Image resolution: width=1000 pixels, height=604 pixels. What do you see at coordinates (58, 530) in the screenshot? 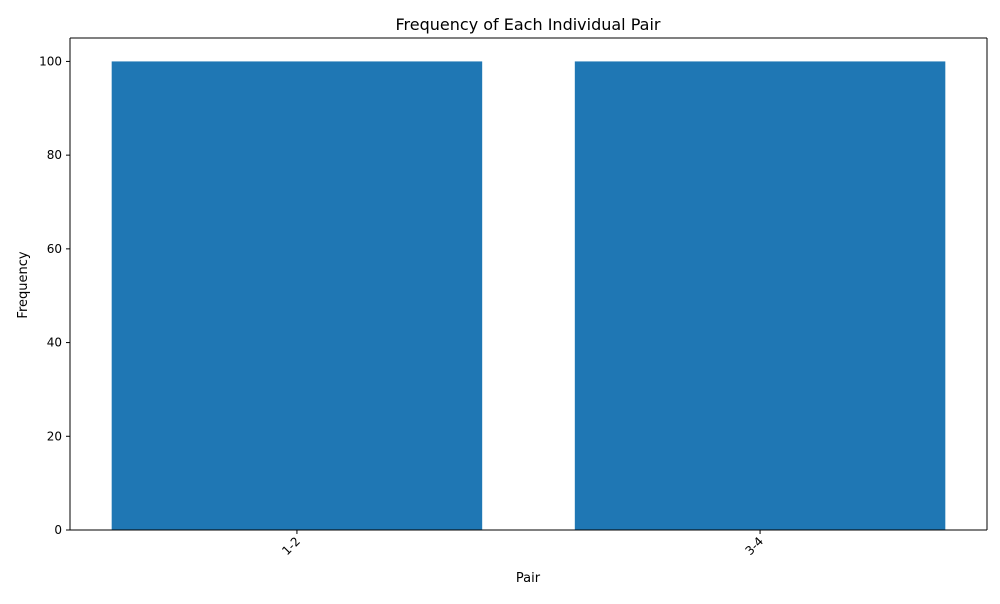
I see `y-tick-label: 0` at bounding box center [58, 530].